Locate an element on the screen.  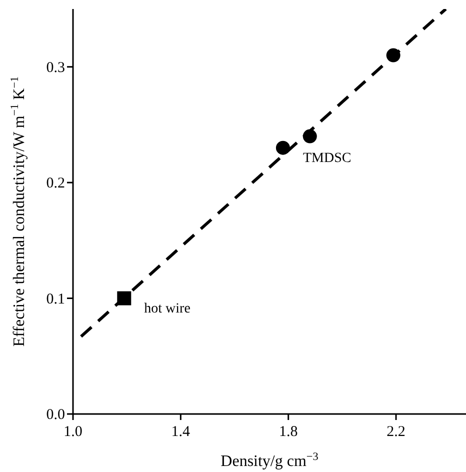
x-tick-label: 1.0 is located at coordinates (73, 432).